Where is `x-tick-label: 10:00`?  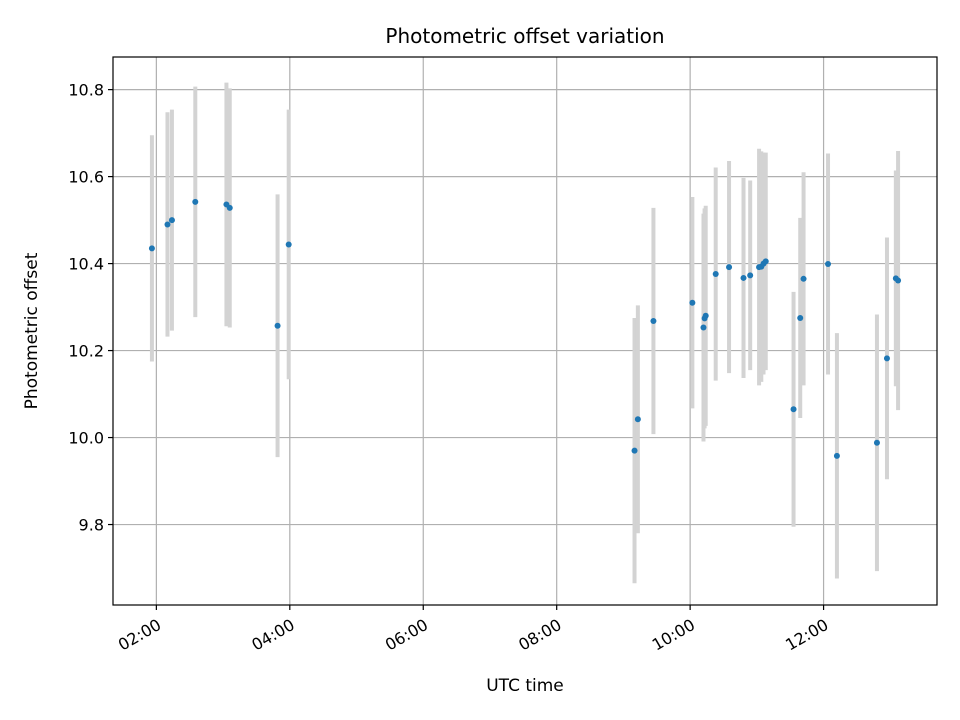 x-tick-label: 10:00 is located at coordinates (673, 635).